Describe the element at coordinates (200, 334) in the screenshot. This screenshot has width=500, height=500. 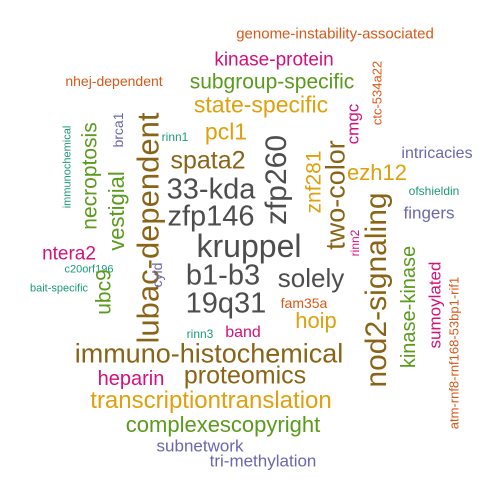
I see `word-rinn3: rinn3` at that location.